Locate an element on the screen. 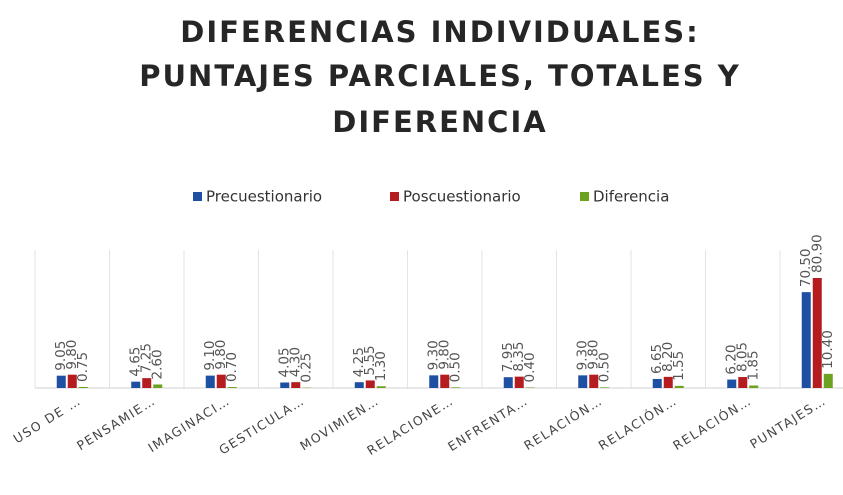  value-label: 0.40 is located at coordinates (530, 367).